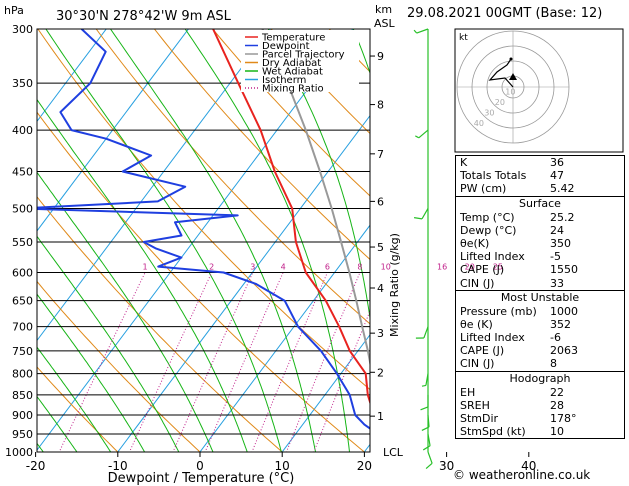 The image size is (629, 486). I want to click on mixing-ratio-axis-title: Mixing Ratio (g/kg), so click(394, 285).